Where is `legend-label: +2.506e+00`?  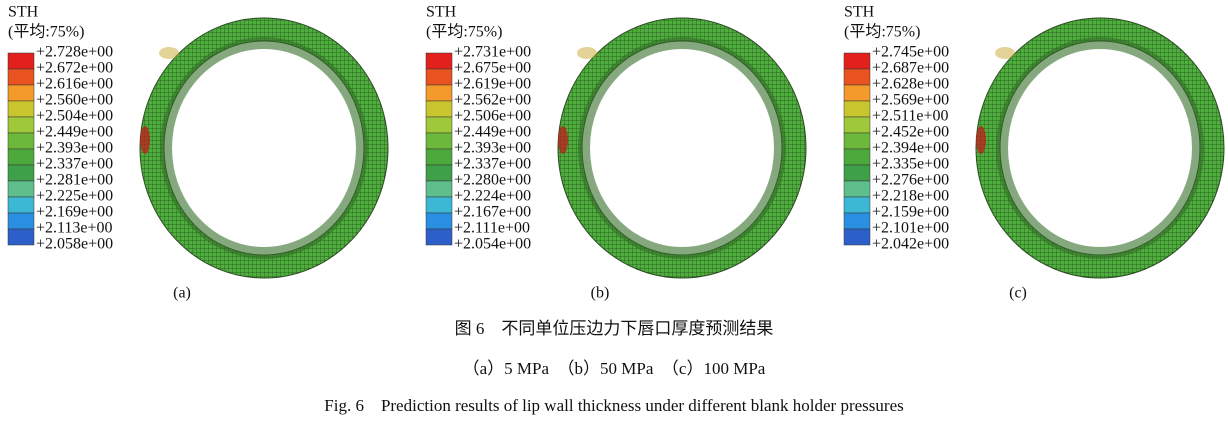
legend-label: +2.506e+00 is located at coordinates (492, 116).